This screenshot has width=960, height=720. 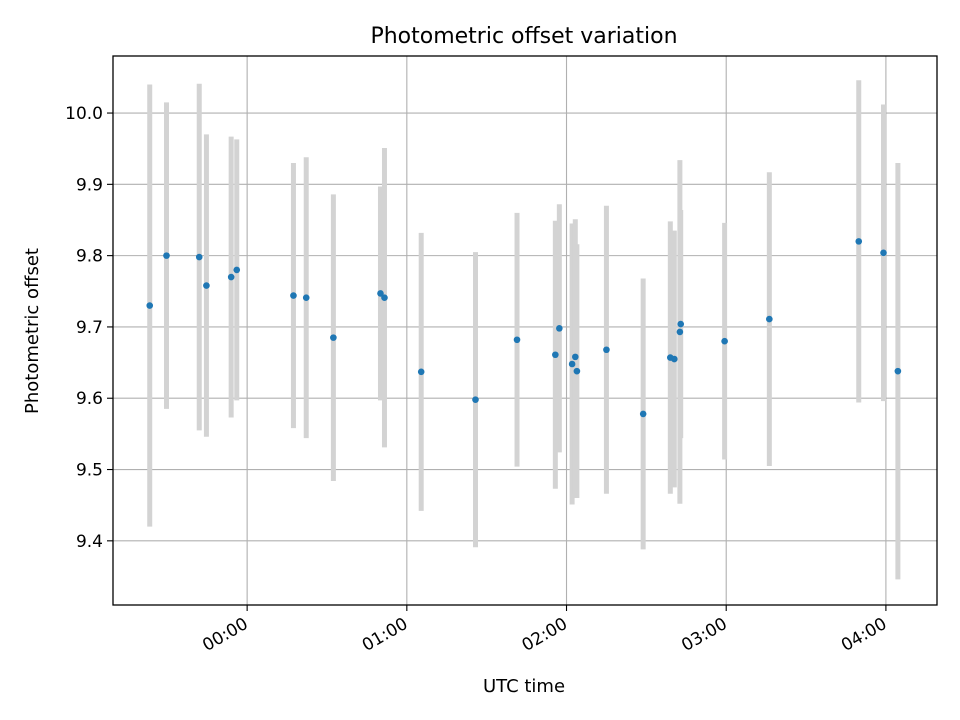 What do you see at coordinates (225, 635) in the screenshot?
I see `x-tick-label: 00:00` at bounding box center [225, 635].